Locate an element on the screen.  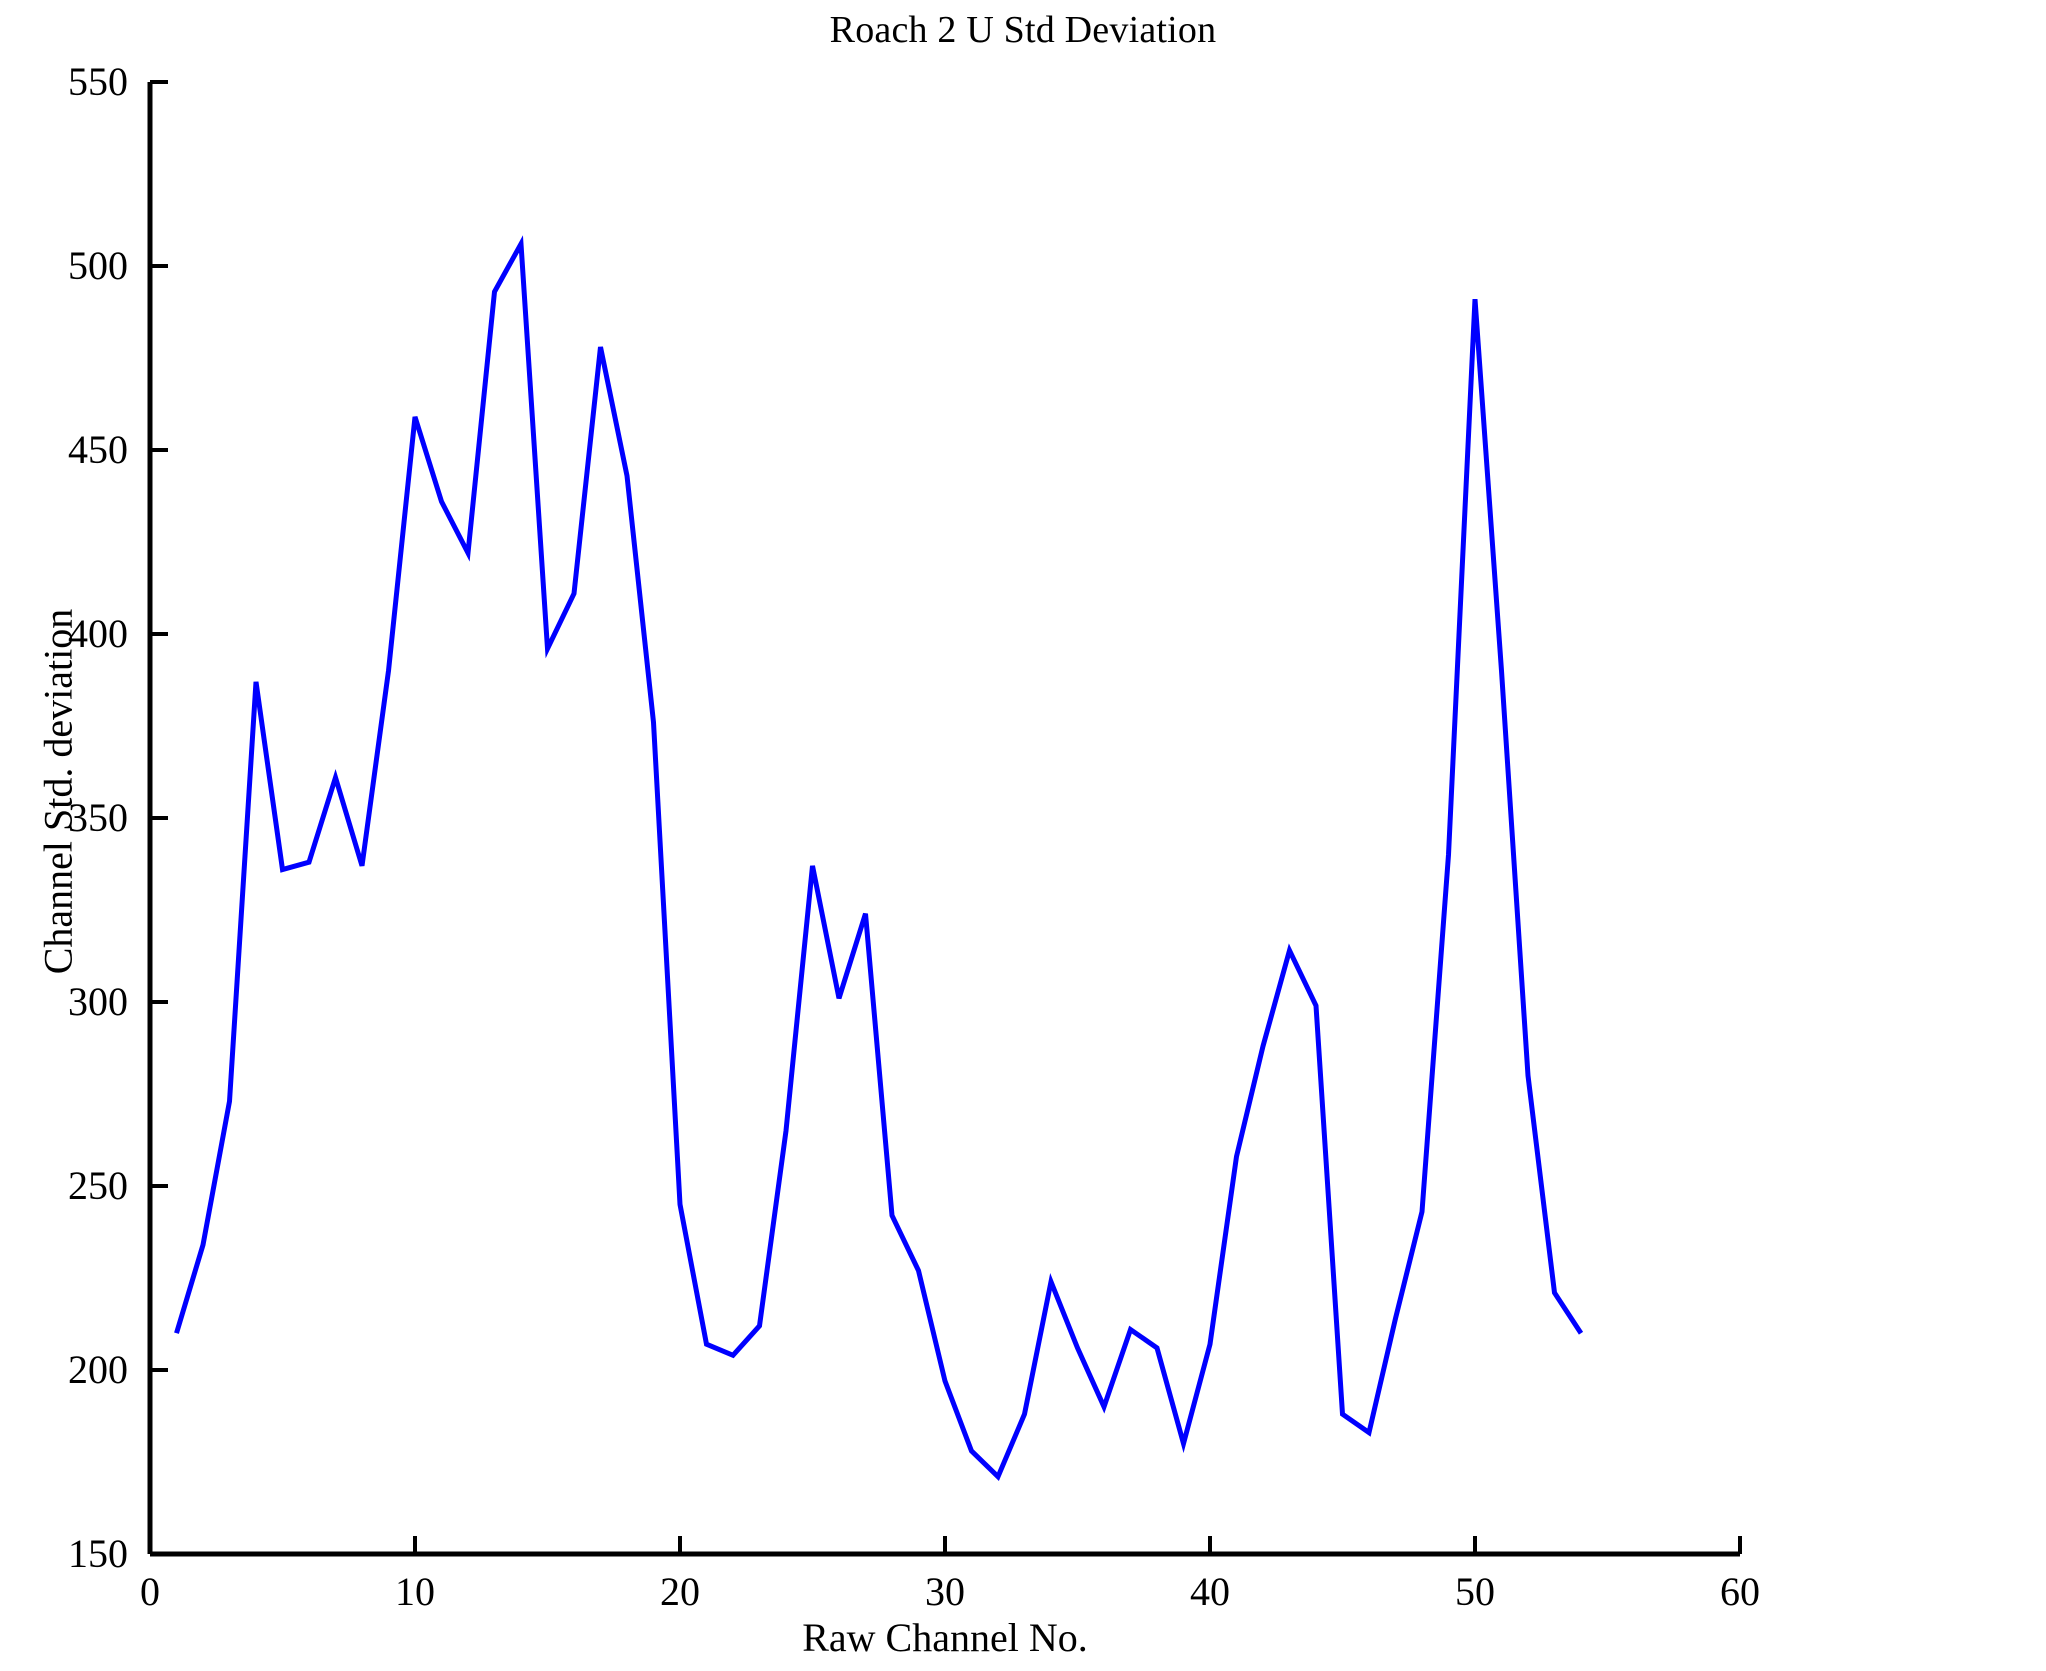
x-tick-label-60: 60 is located at coordinates (1740, 1591).